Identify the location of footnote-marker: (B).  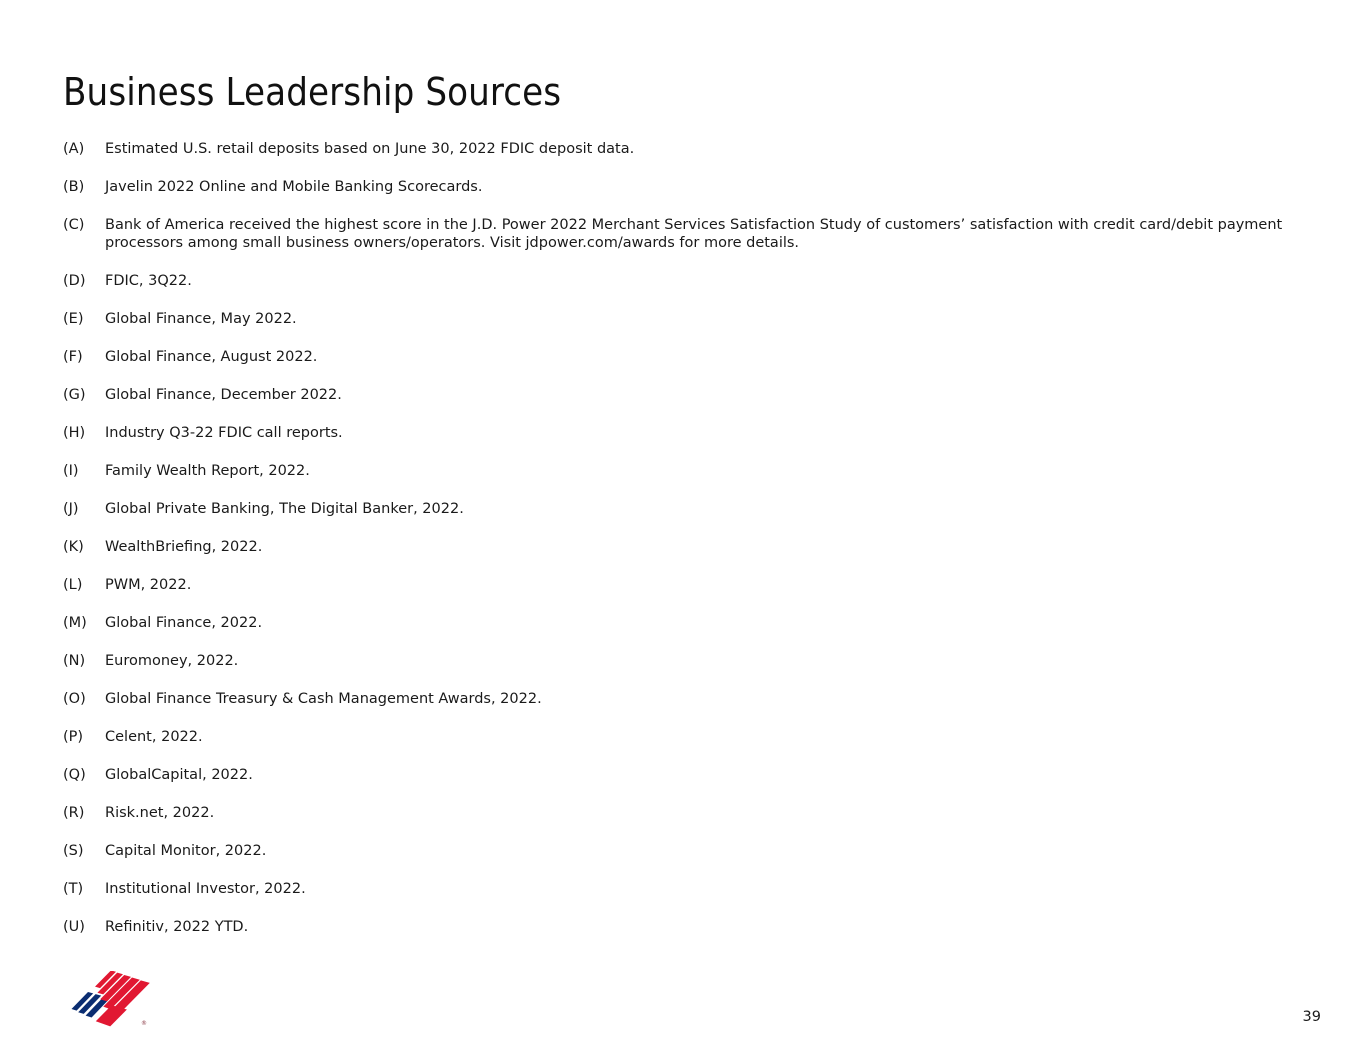
(74, 187).